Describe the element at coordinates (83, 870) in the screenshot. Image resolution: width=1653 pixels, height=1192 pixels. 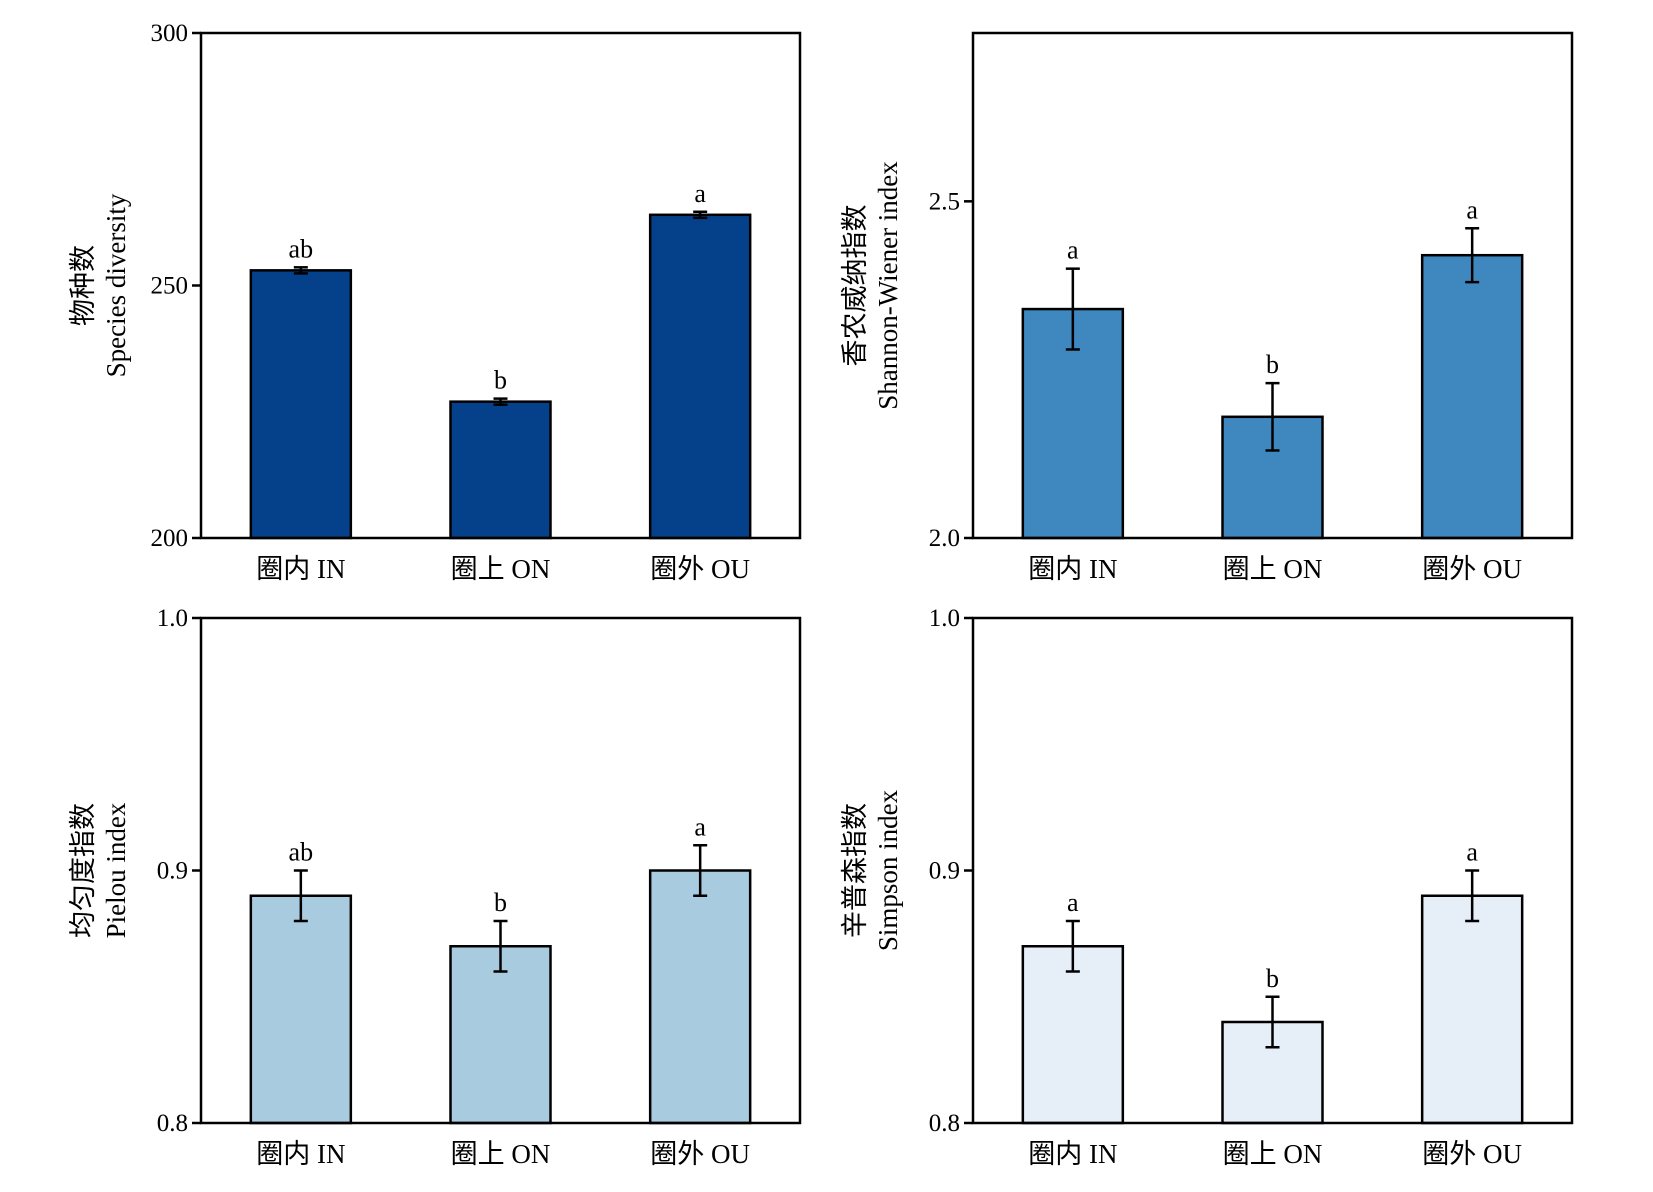
I see `y-axis-title-zh: 均匀度指数` at that location.